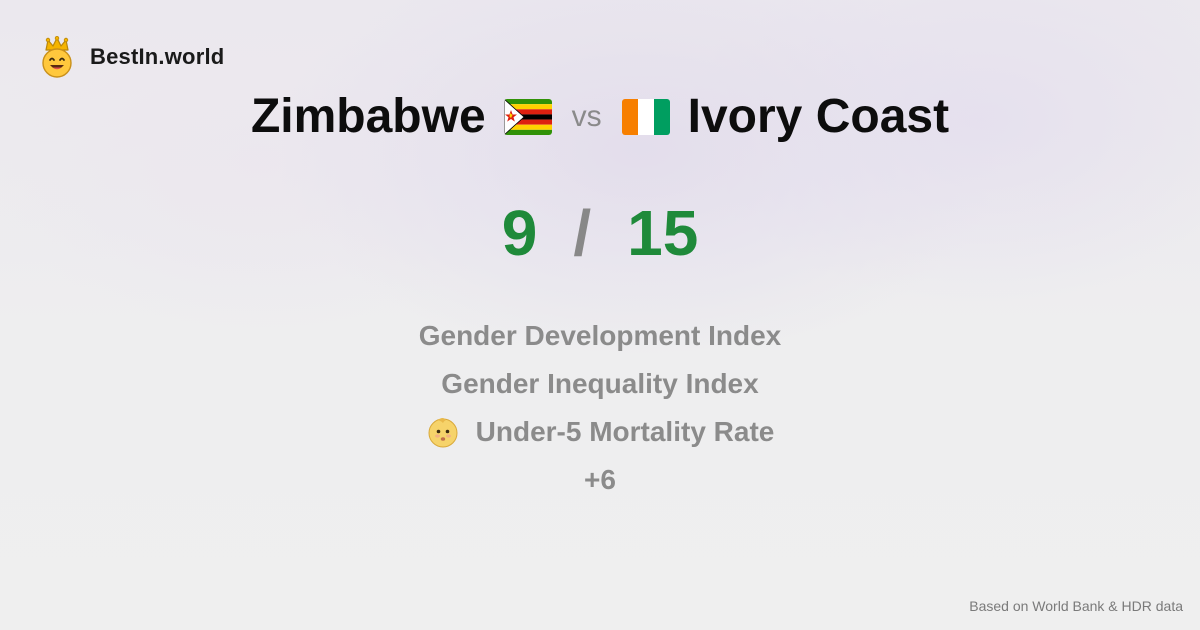 The width and height of the screenshot is (1200, 630). I want to click on country-b-name: Ivory Coast, so click(818, 116).